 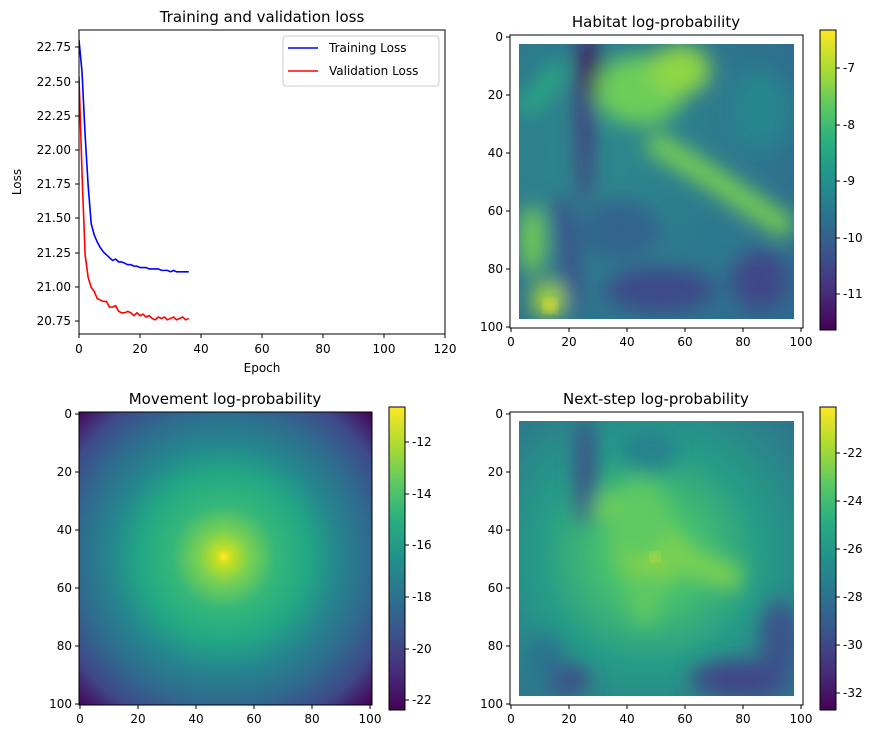 What do you see at coordinates (397, 558) in the screenshot?
I see `movement-colorbar-gradient` at bounding box center [397, 558].